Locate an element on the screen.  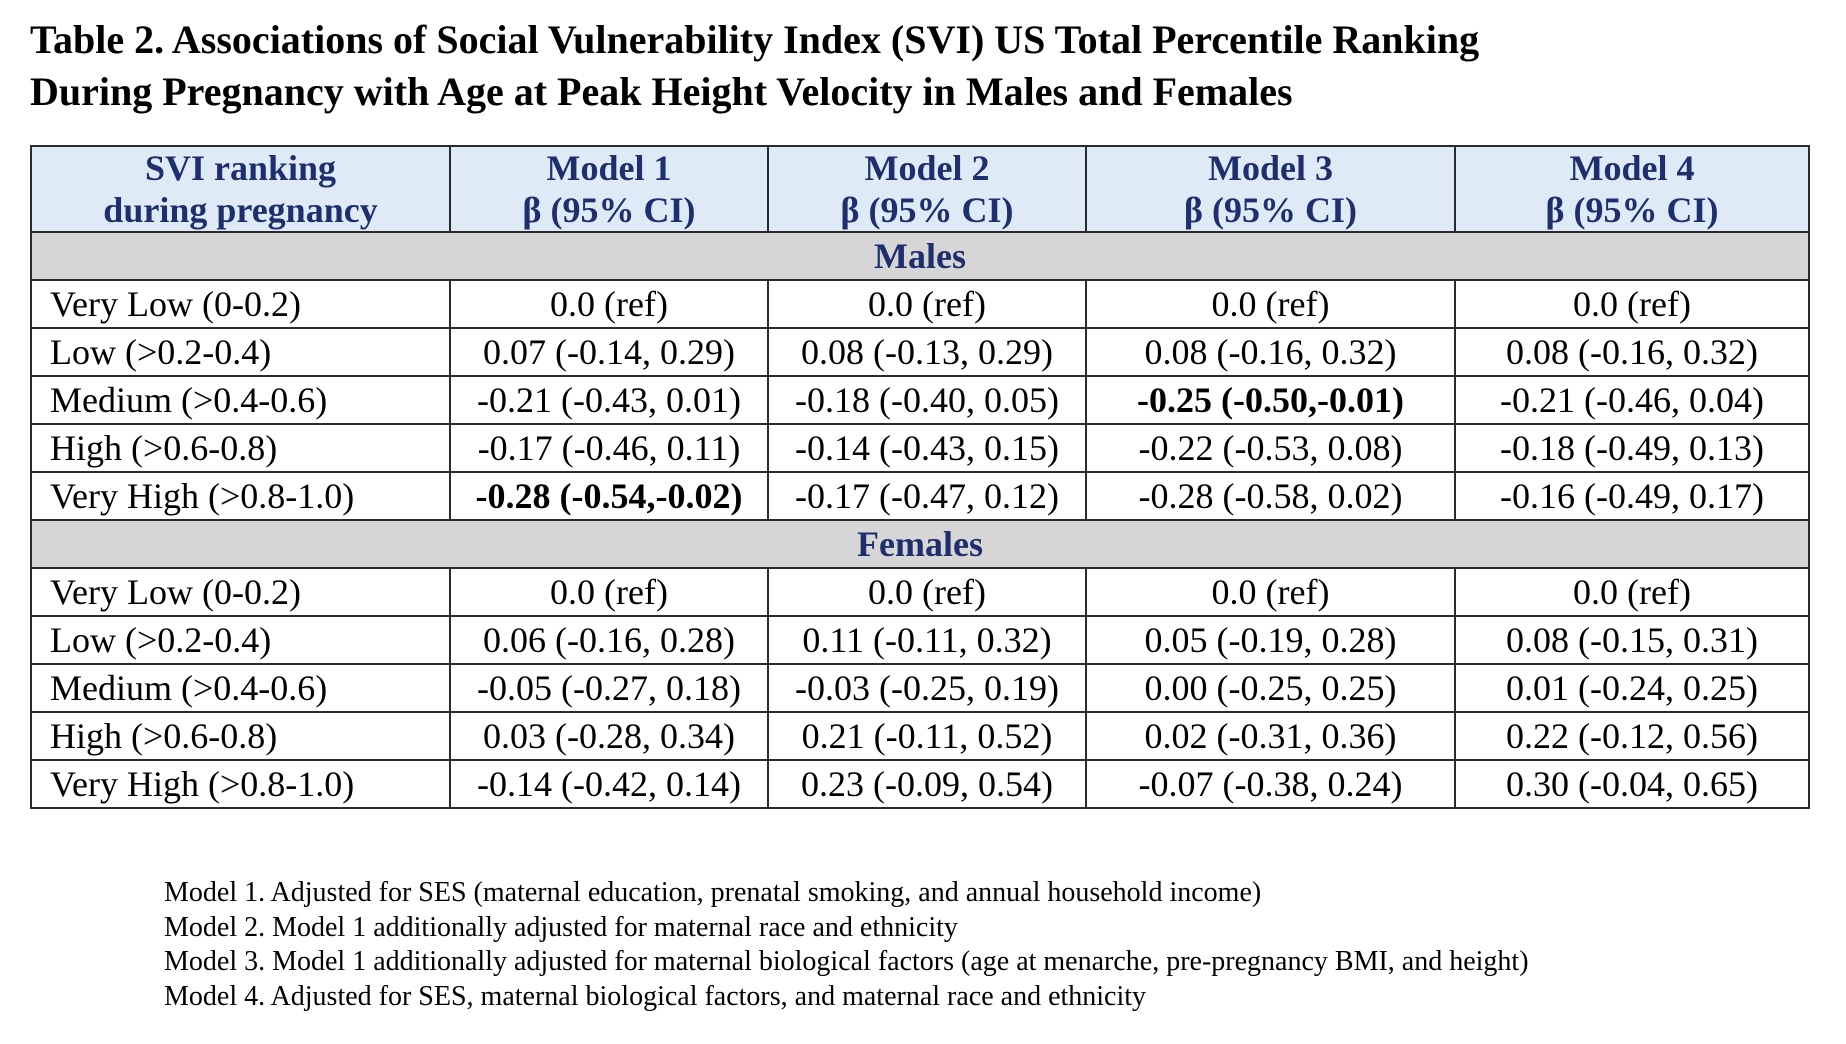
estimate-cell-model-2: 0.08 (-0.13, 0.29) is located at coordinates (927, 352).